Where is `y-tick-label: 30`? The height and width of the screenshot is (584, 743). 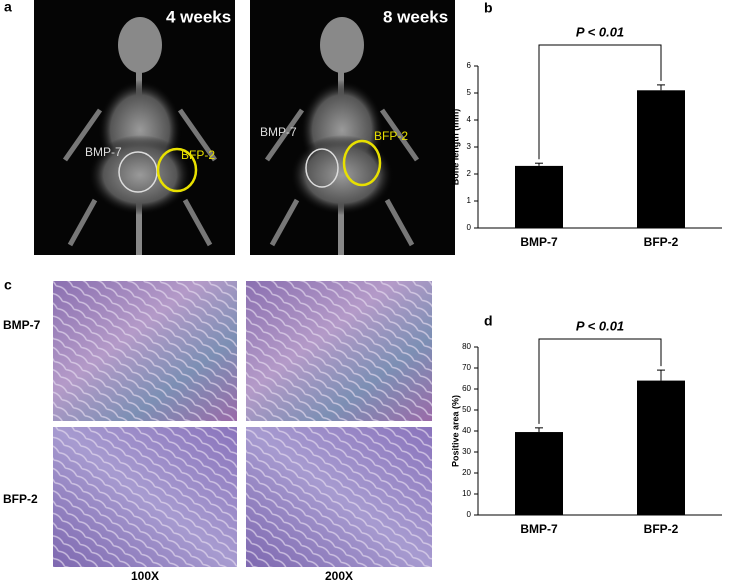 y-tick-label: 30 is located at coordinates (466, 451).